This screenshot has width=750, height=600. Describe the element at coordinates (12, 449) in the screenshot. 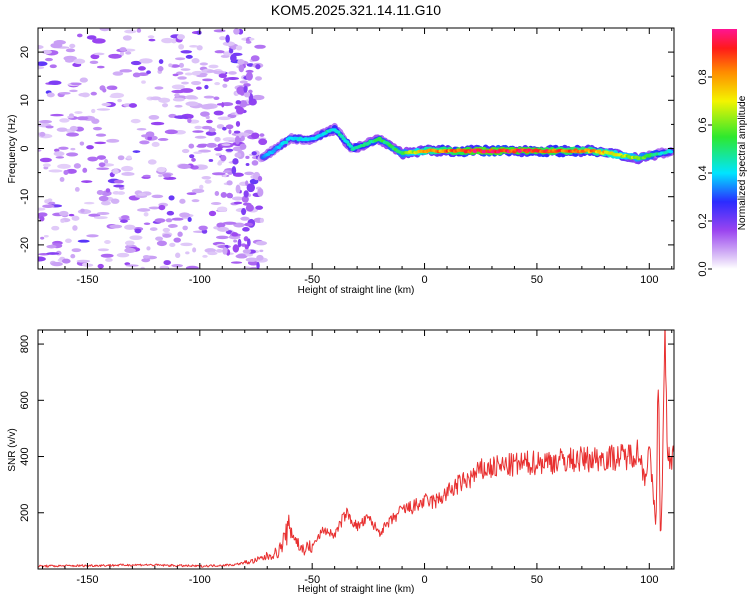

I see `snr-y-label: SNR (v/v)` at that location.